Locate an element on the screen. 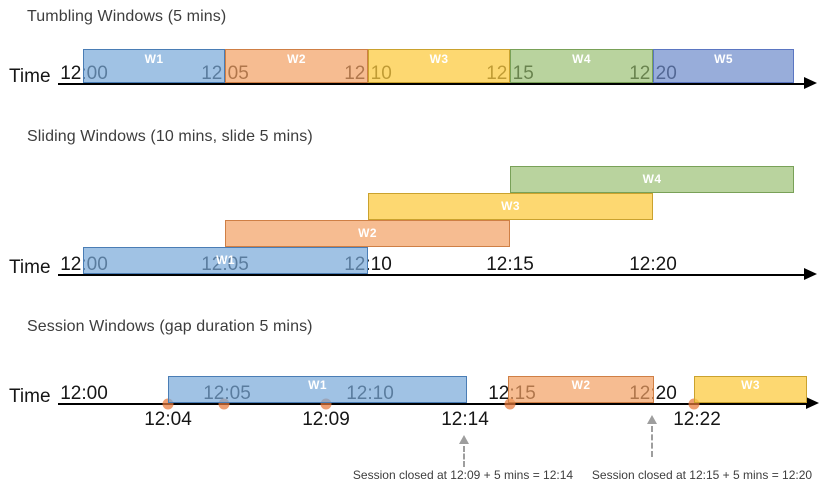 Image resolution: width=829 pixels, height=498 pixels. axis-tick-label: 12:00 is located at coordinates (84, 393).